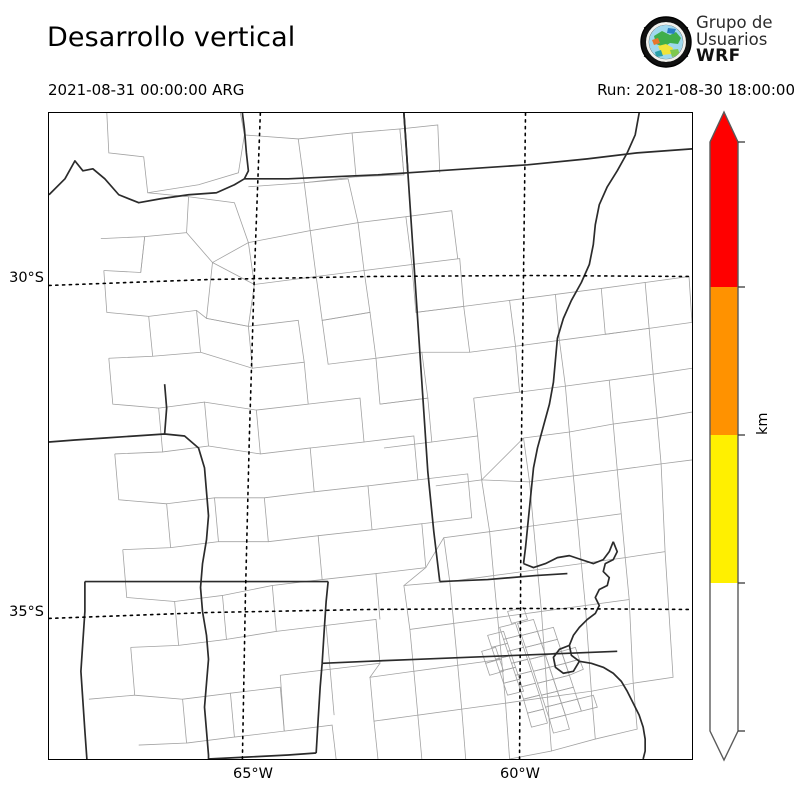  I want to click on lat-tick-label-30s: 30°S, so click(26, 278).